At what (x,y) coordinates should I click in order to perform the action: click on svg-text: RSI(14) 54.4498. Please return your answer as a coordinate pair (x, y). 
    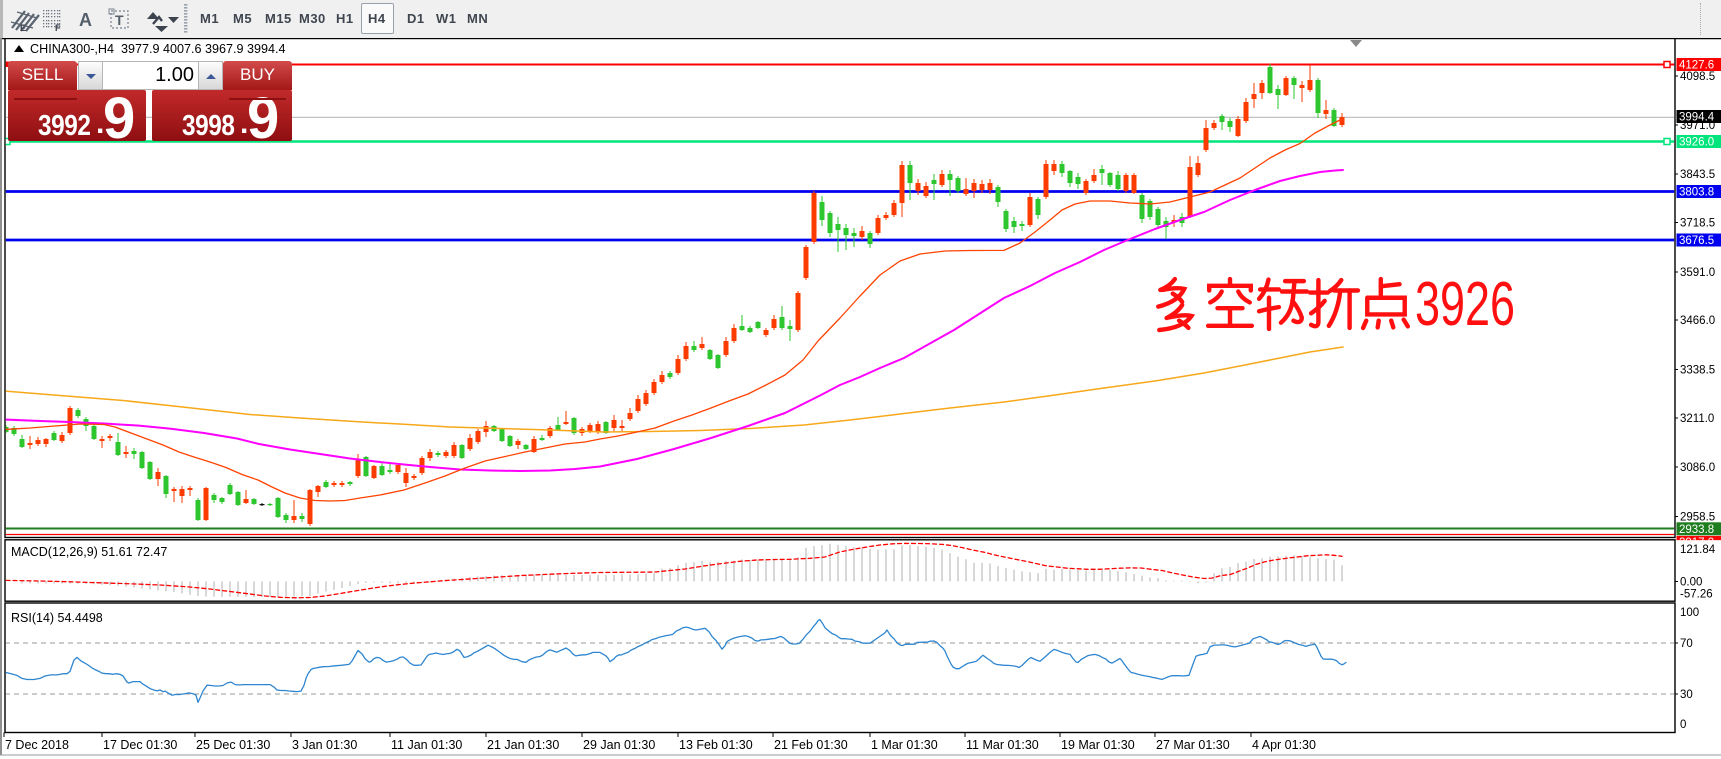
    Looking at the image, I should click on (57, 618).